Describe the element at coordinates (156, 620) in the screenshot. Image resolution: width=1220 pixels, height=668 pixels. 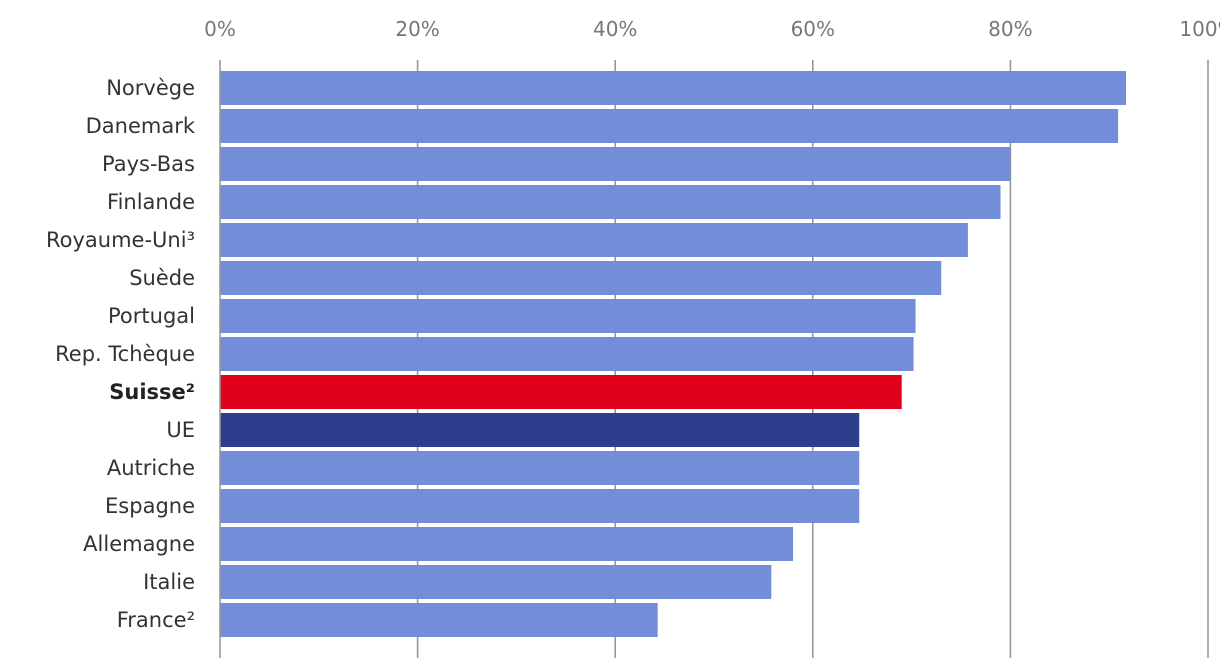
I see `category-label-14: France²` at that location.